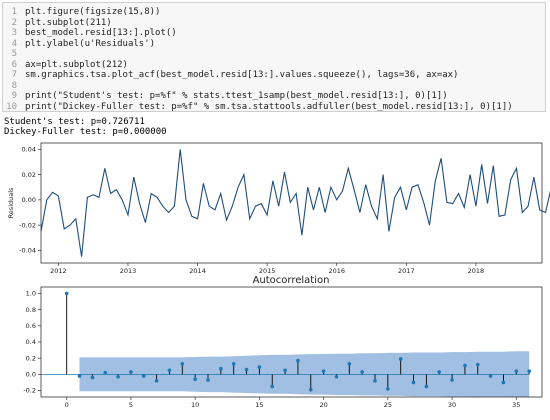  What do you see at coordinates (14, 54) in the screenshot?
I see `line-number: 5` at bounding box center [14, 54].